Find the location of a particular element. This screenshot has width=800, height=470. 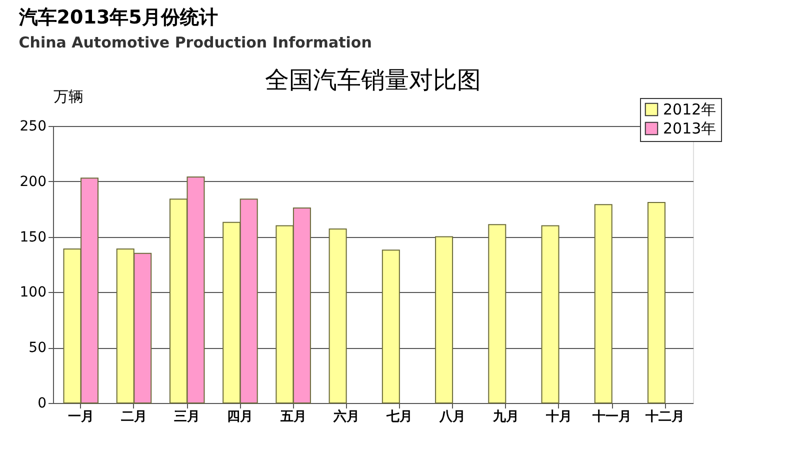

x-tick-label: 八月 is located at coordinates (452, 417).